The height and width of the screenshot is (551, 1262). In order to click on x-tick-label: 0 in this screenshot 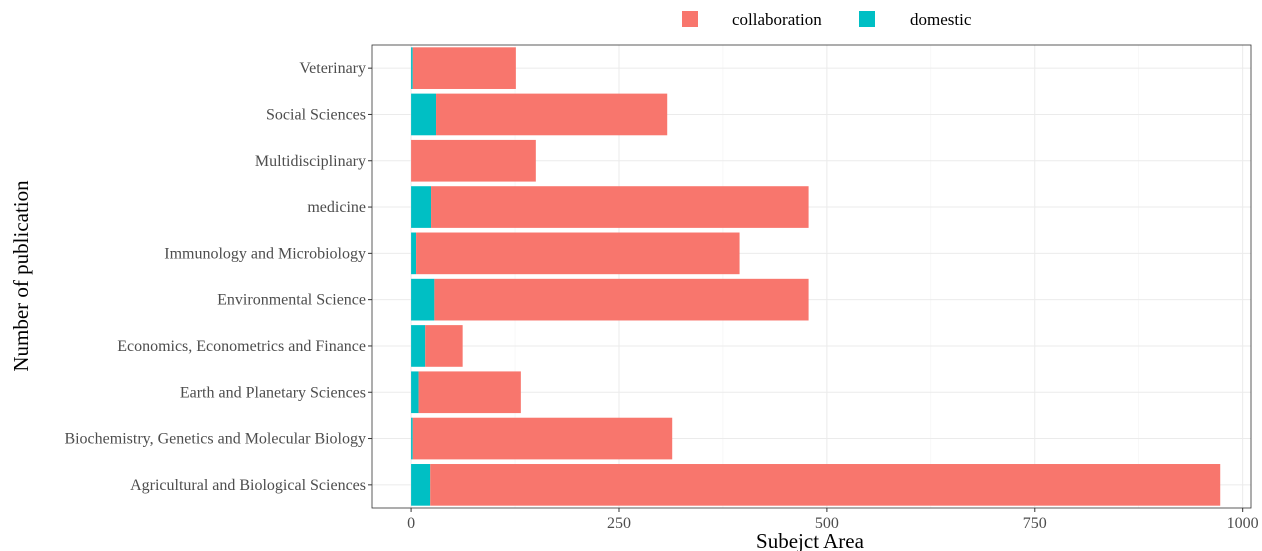, I will do `click(411, 523)`.